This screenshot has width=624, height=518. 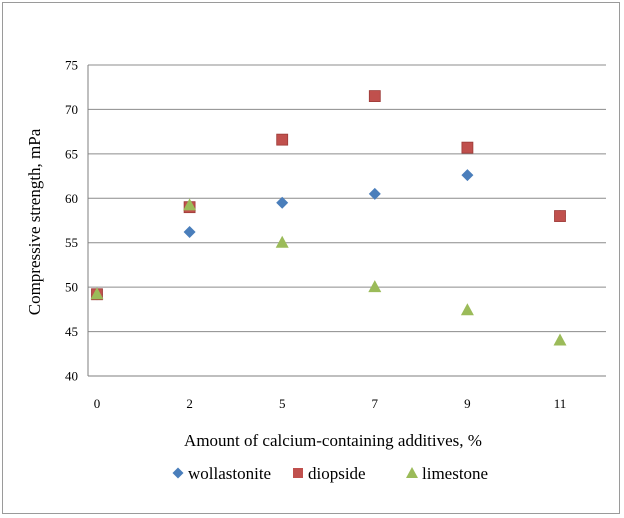 I want to click on y-tick-label: 50, so click(x=71, y=287).